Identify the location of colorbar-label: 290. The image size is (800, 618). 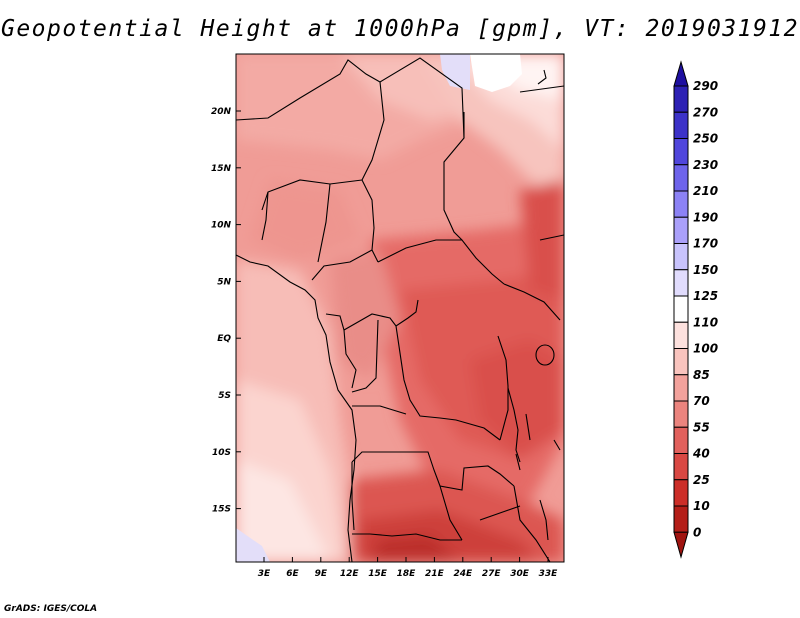
(705, 86).